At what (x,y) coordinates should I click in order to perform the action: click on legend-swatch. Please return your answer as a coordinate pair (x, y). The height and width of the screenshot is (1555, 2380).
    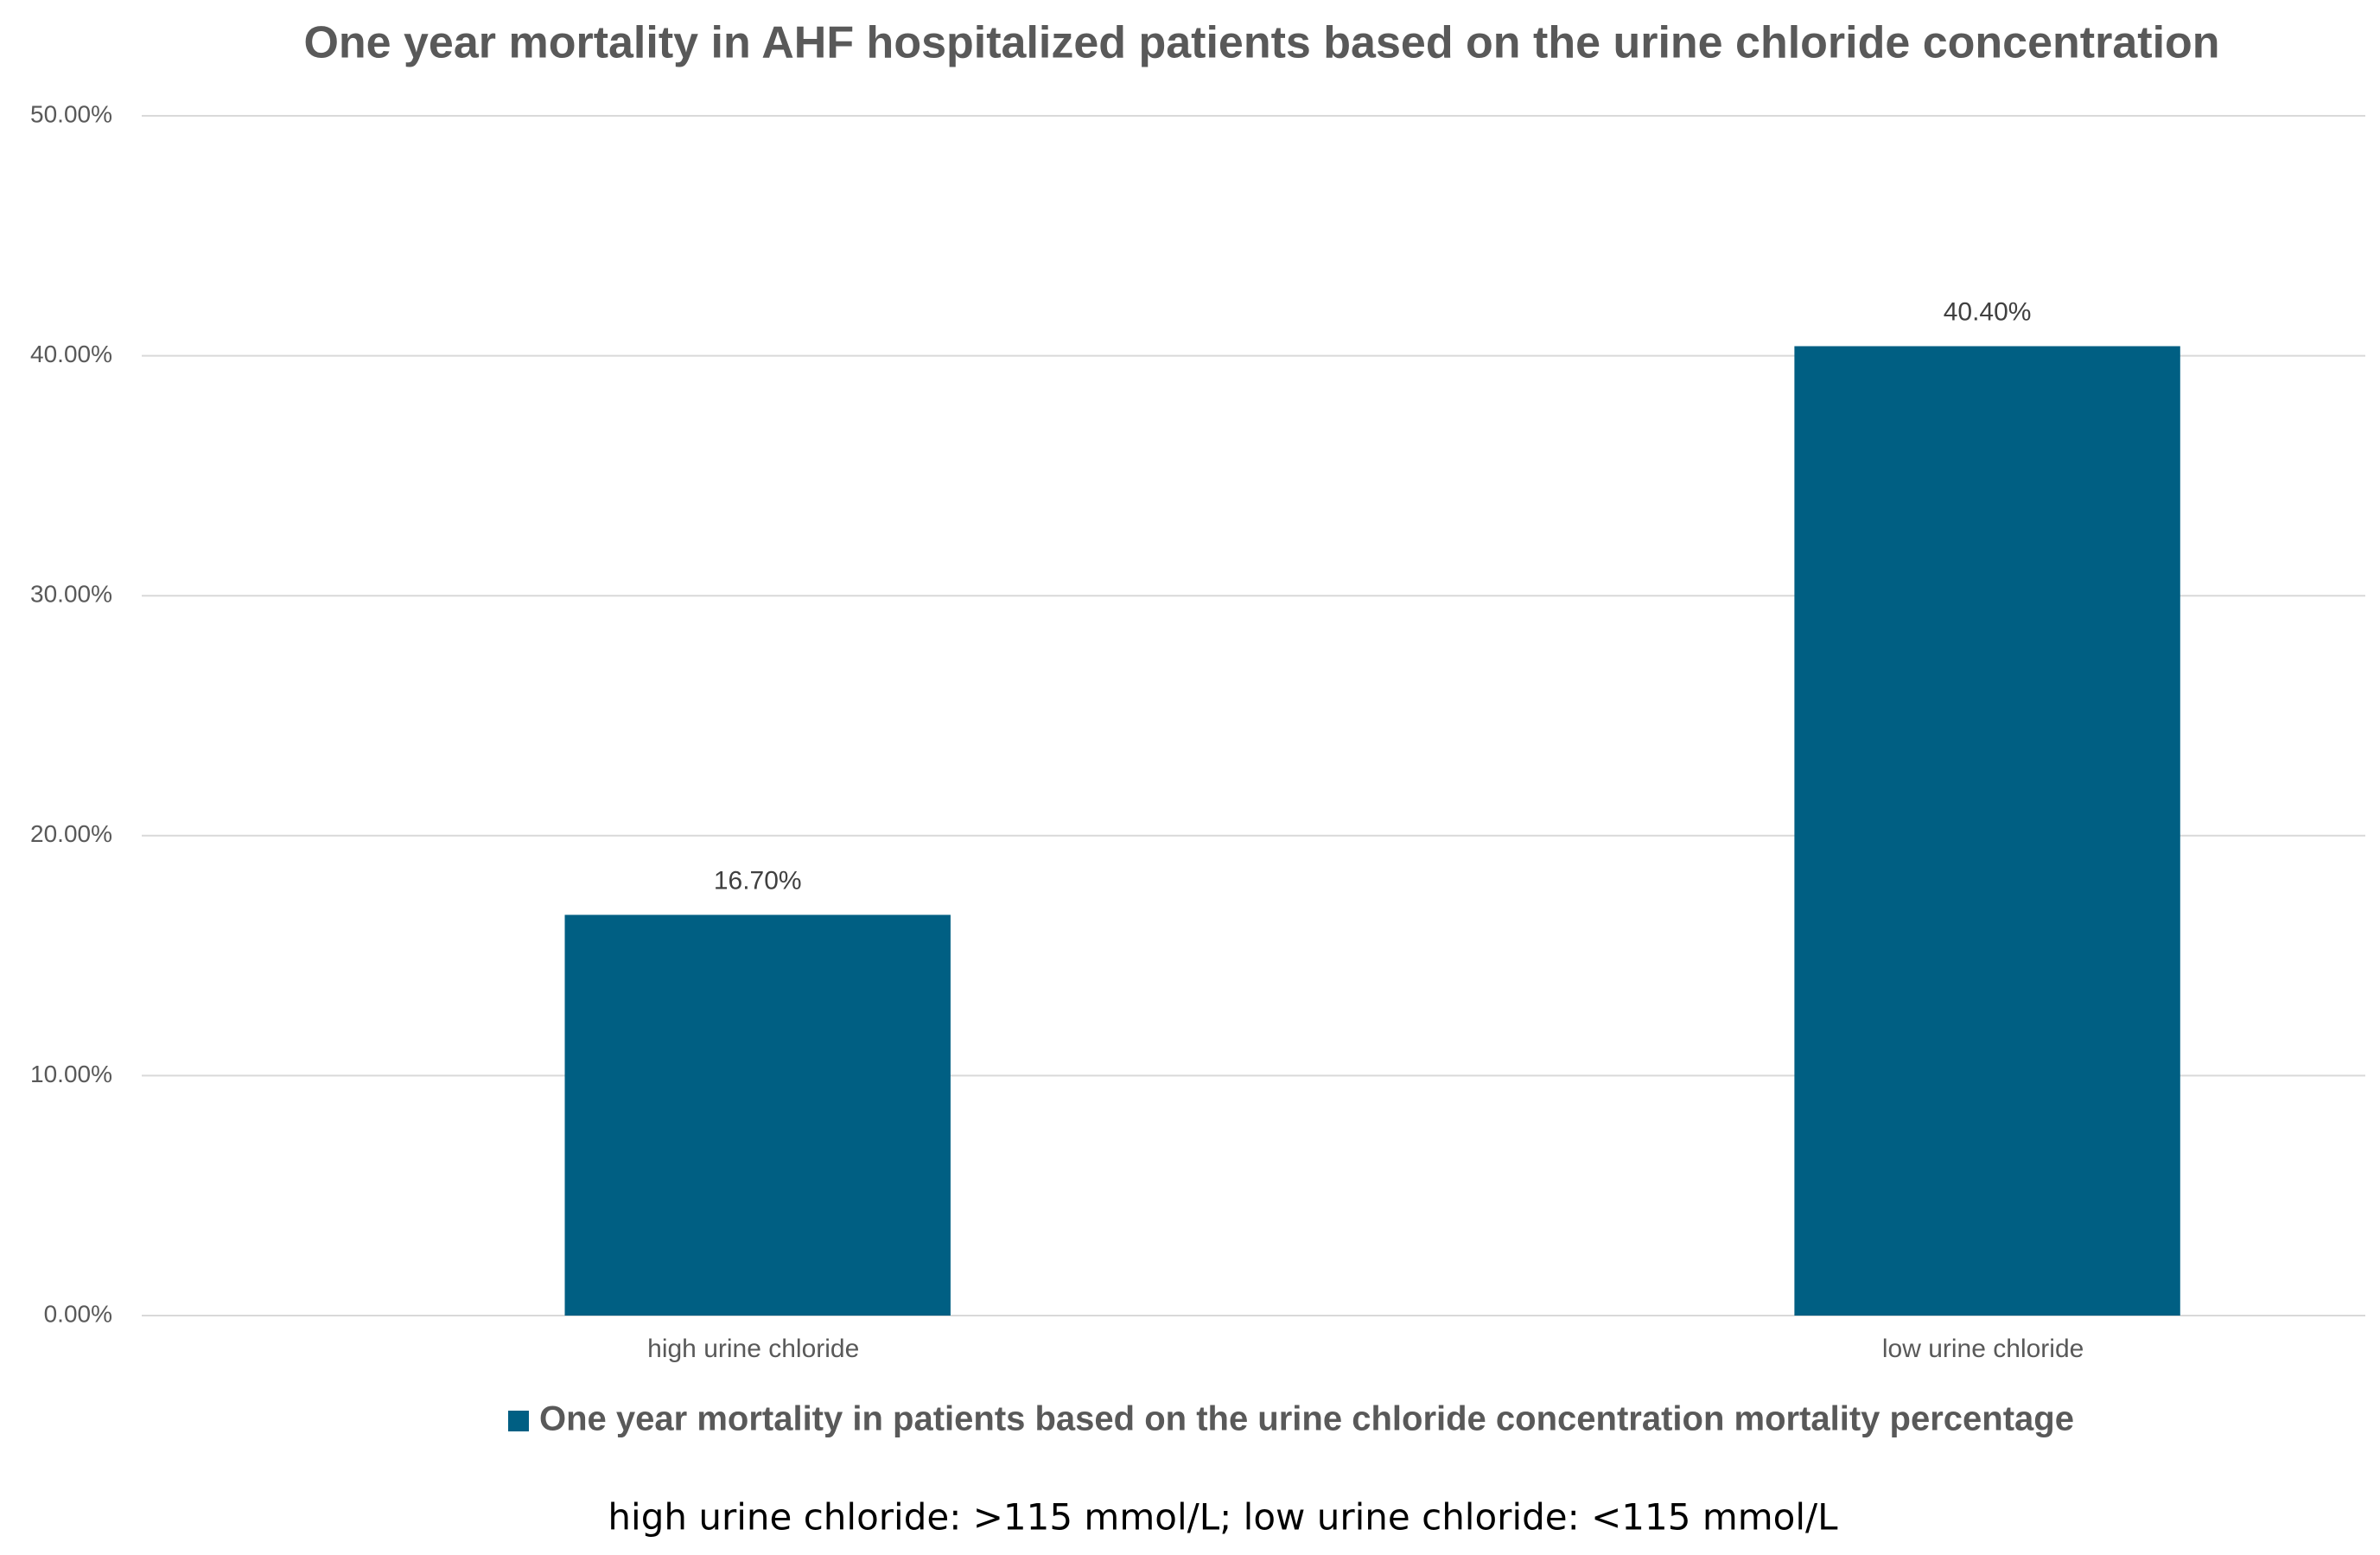
    Looking at the image, I should click on (518, 1421).